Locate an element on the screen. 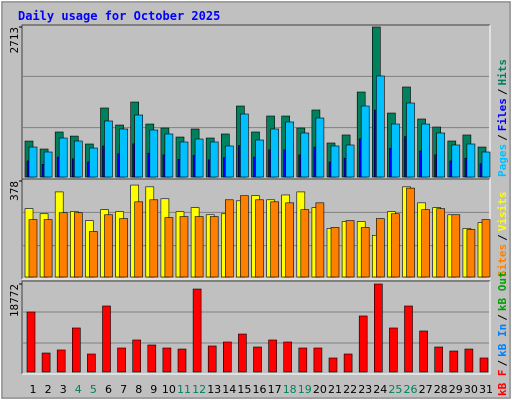  x-tick-label: 5 is located at coordinates (93, 389).